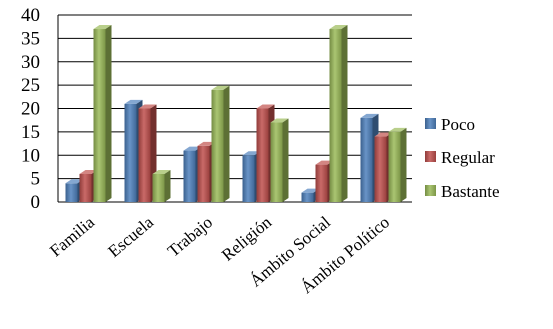 Image resolution: width=553 pixels, height=329 pixels. What do you see at coordinates (220, 143) in the screenshot?
I see `bar-bastante-trabajo` at bounding box center [220, 143].